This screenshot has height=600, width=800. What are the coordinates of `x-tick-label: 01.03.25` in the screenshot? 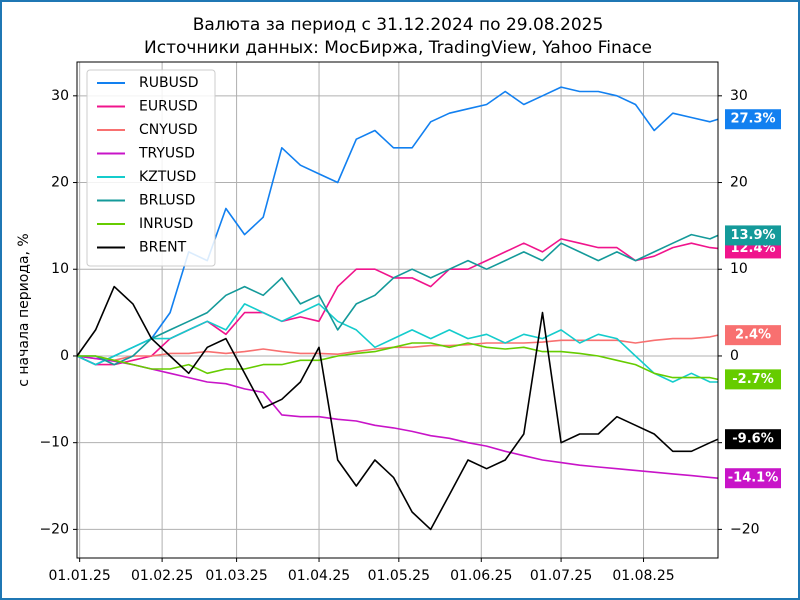 It's located at (236, 576).